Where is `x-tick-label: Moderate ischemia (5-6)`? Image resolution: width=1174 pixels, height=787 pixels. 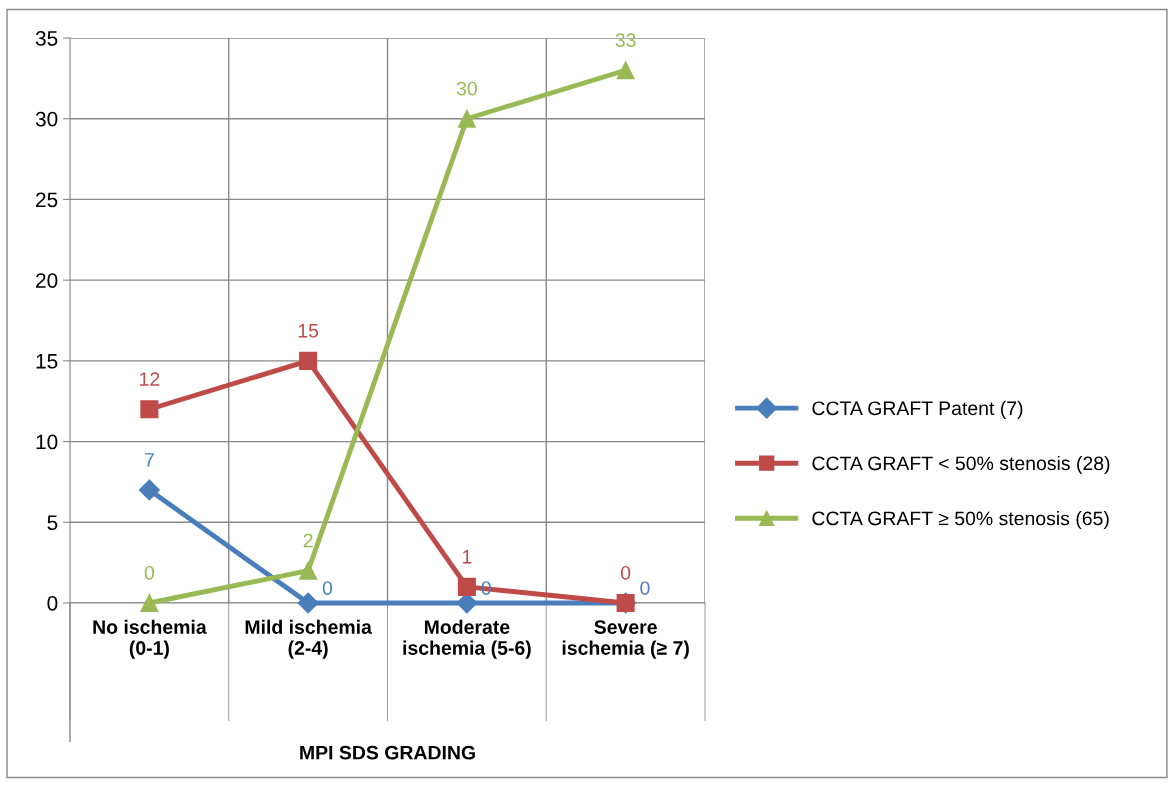 x-tick-label: Moderate ischemia (5-6) is located at coordinates (467, 639).